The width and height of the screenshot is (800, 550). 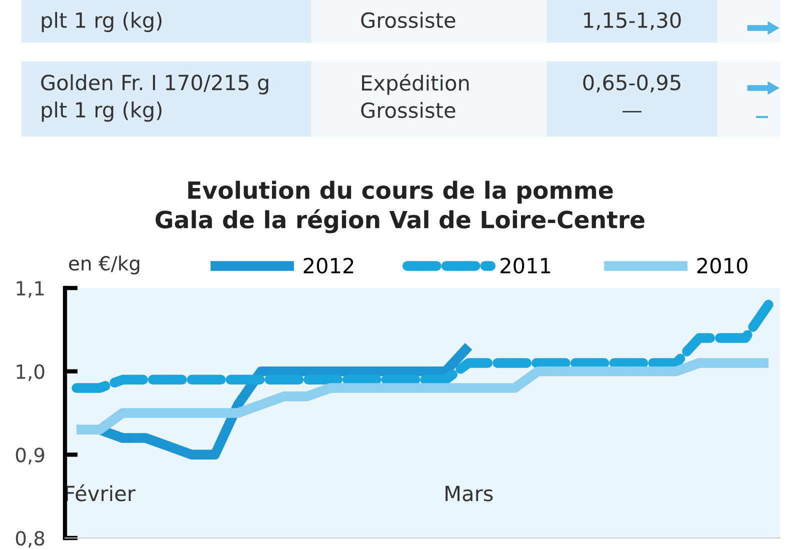 What do you see at coordinates (154, 98) in the screenshot?
I see `text: Golden Fr. I 170/215 g plt 1 rg (kg)` at bounding box center [154, 98].